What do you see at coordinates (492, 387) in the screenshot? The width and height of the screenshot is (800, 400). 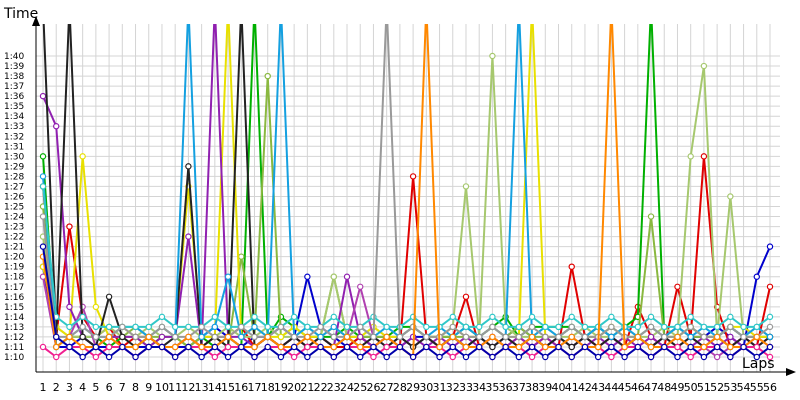 I see `x-tick-label: 35` at bounding box center [492, 387].